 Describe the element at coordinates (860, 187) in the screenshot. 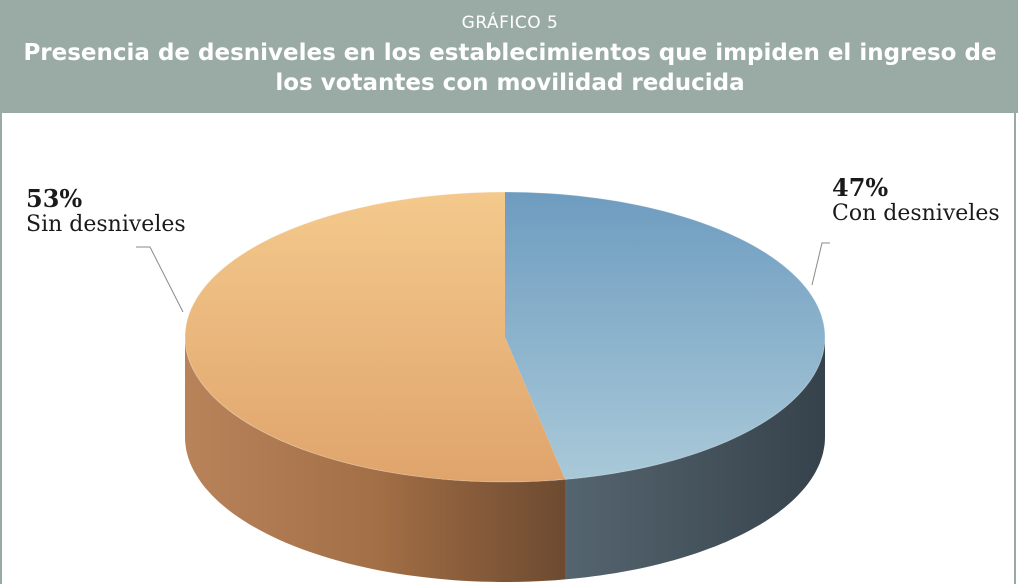

I see `slice-value-with-steps: 47%` at that location.